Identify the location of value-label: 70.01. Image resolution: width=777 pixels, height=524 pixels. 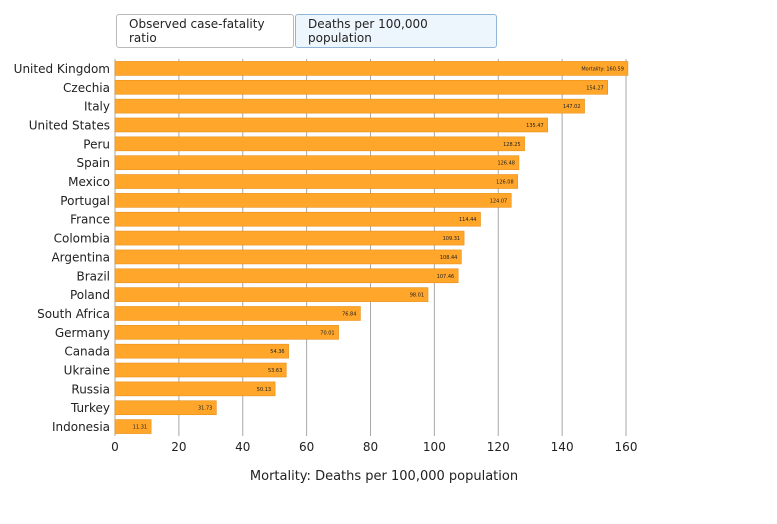
(327, 333).